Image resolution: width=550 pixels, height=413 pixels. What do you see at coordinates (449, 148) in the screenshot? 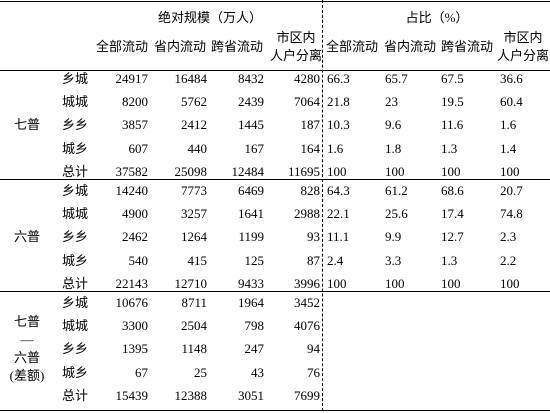
I see `cell: 1.3` at bounding box center [449, 148].